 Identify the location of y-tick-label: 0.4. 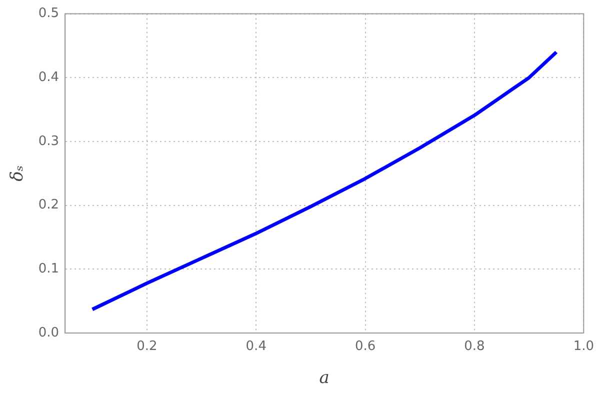
(49, 78).